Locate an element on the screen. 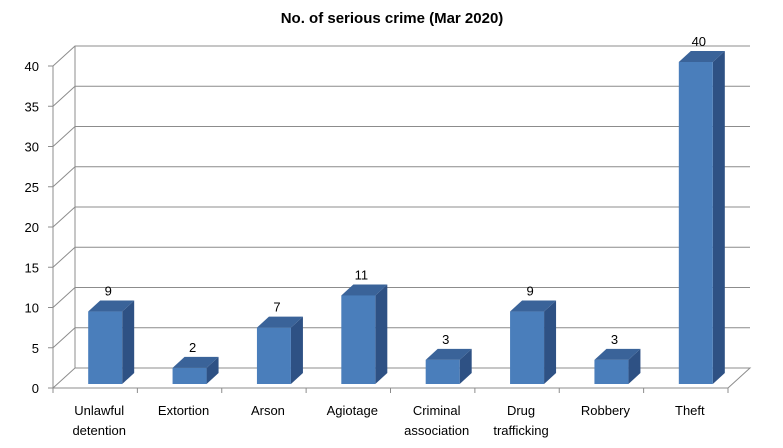  x-tick-label-line: Robbery is located at coordinates (606, 410).